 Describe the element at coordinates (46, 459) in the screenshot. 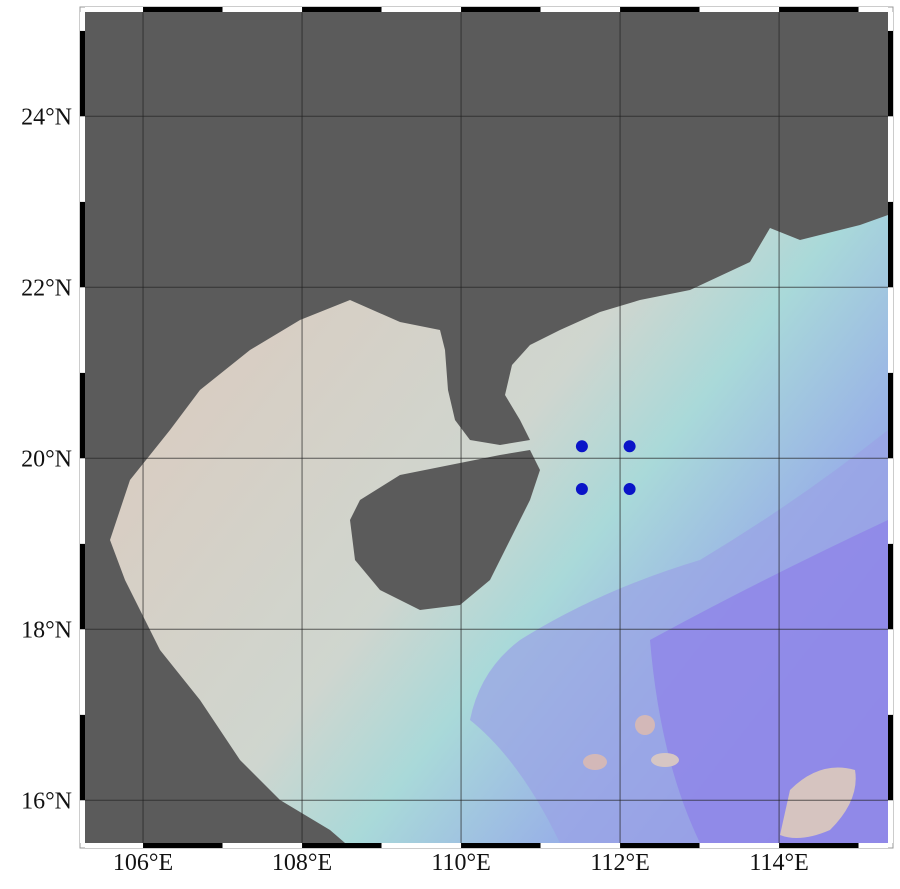

I see `lat-tick-label: 20°N` at that location.